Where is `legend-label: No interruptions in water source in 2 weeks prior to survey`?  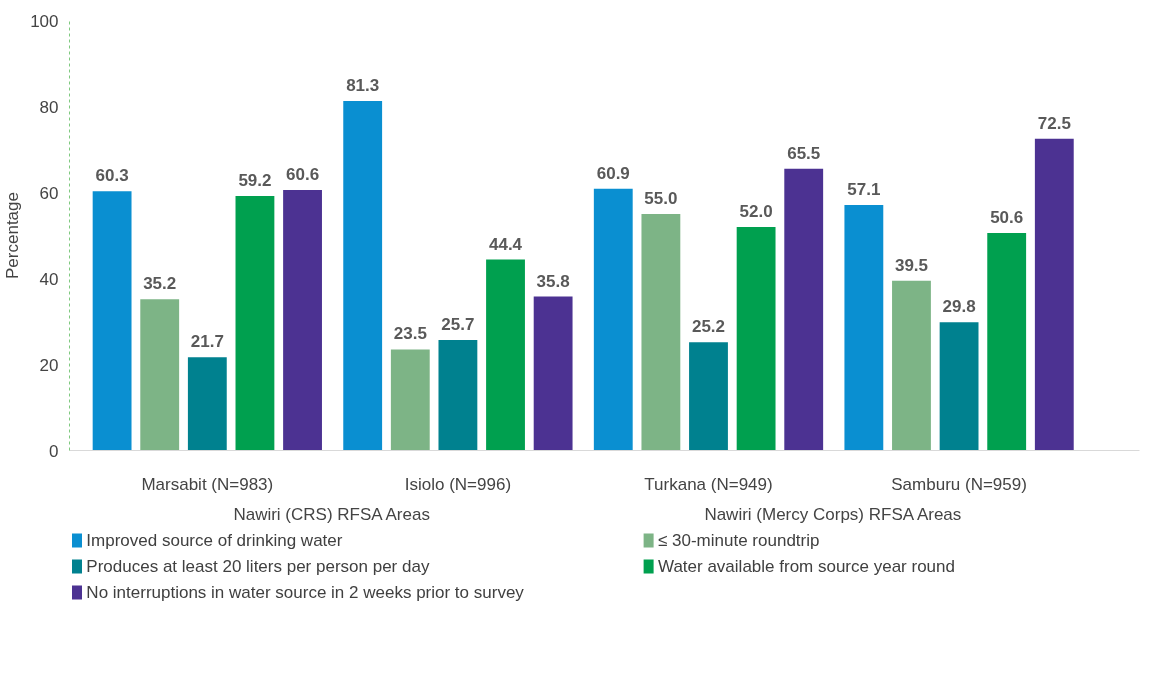
legend-label: No interruptions in water source in 2 weeks prior to survey is located at coordinates (305, 592).